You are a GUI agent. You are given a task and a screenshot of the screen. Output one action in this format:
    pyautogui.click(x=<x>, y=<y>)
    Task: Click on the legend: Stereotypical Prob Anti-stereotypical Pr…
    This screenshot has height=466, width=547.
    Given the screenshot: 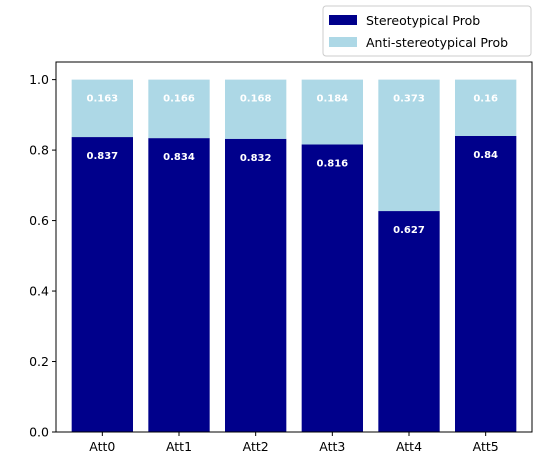 What is the action you would take?
    pyautogui.click(x=427, y=31)
    